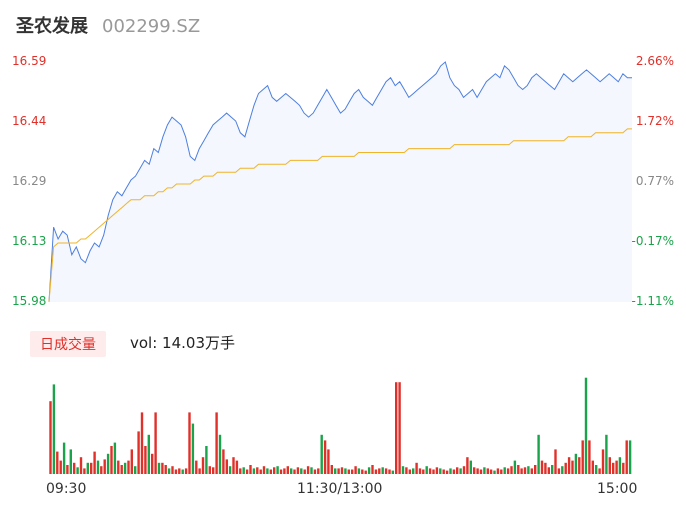 The image size is (686, 524). Describe the element at coordinates (652, 241) in the screenshot. I see `y-right-tick-3: -0.17%` at that location.